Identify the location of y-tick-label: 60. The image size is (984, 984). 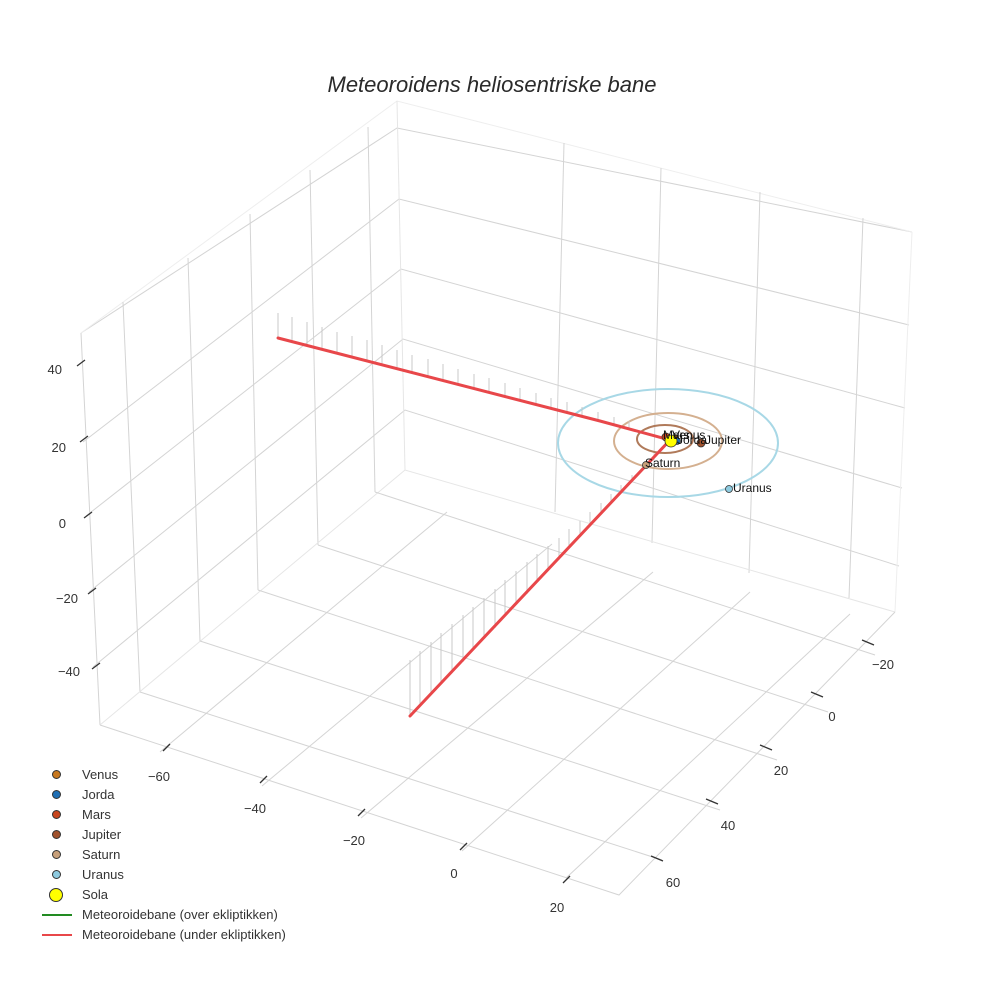
(673, 882).